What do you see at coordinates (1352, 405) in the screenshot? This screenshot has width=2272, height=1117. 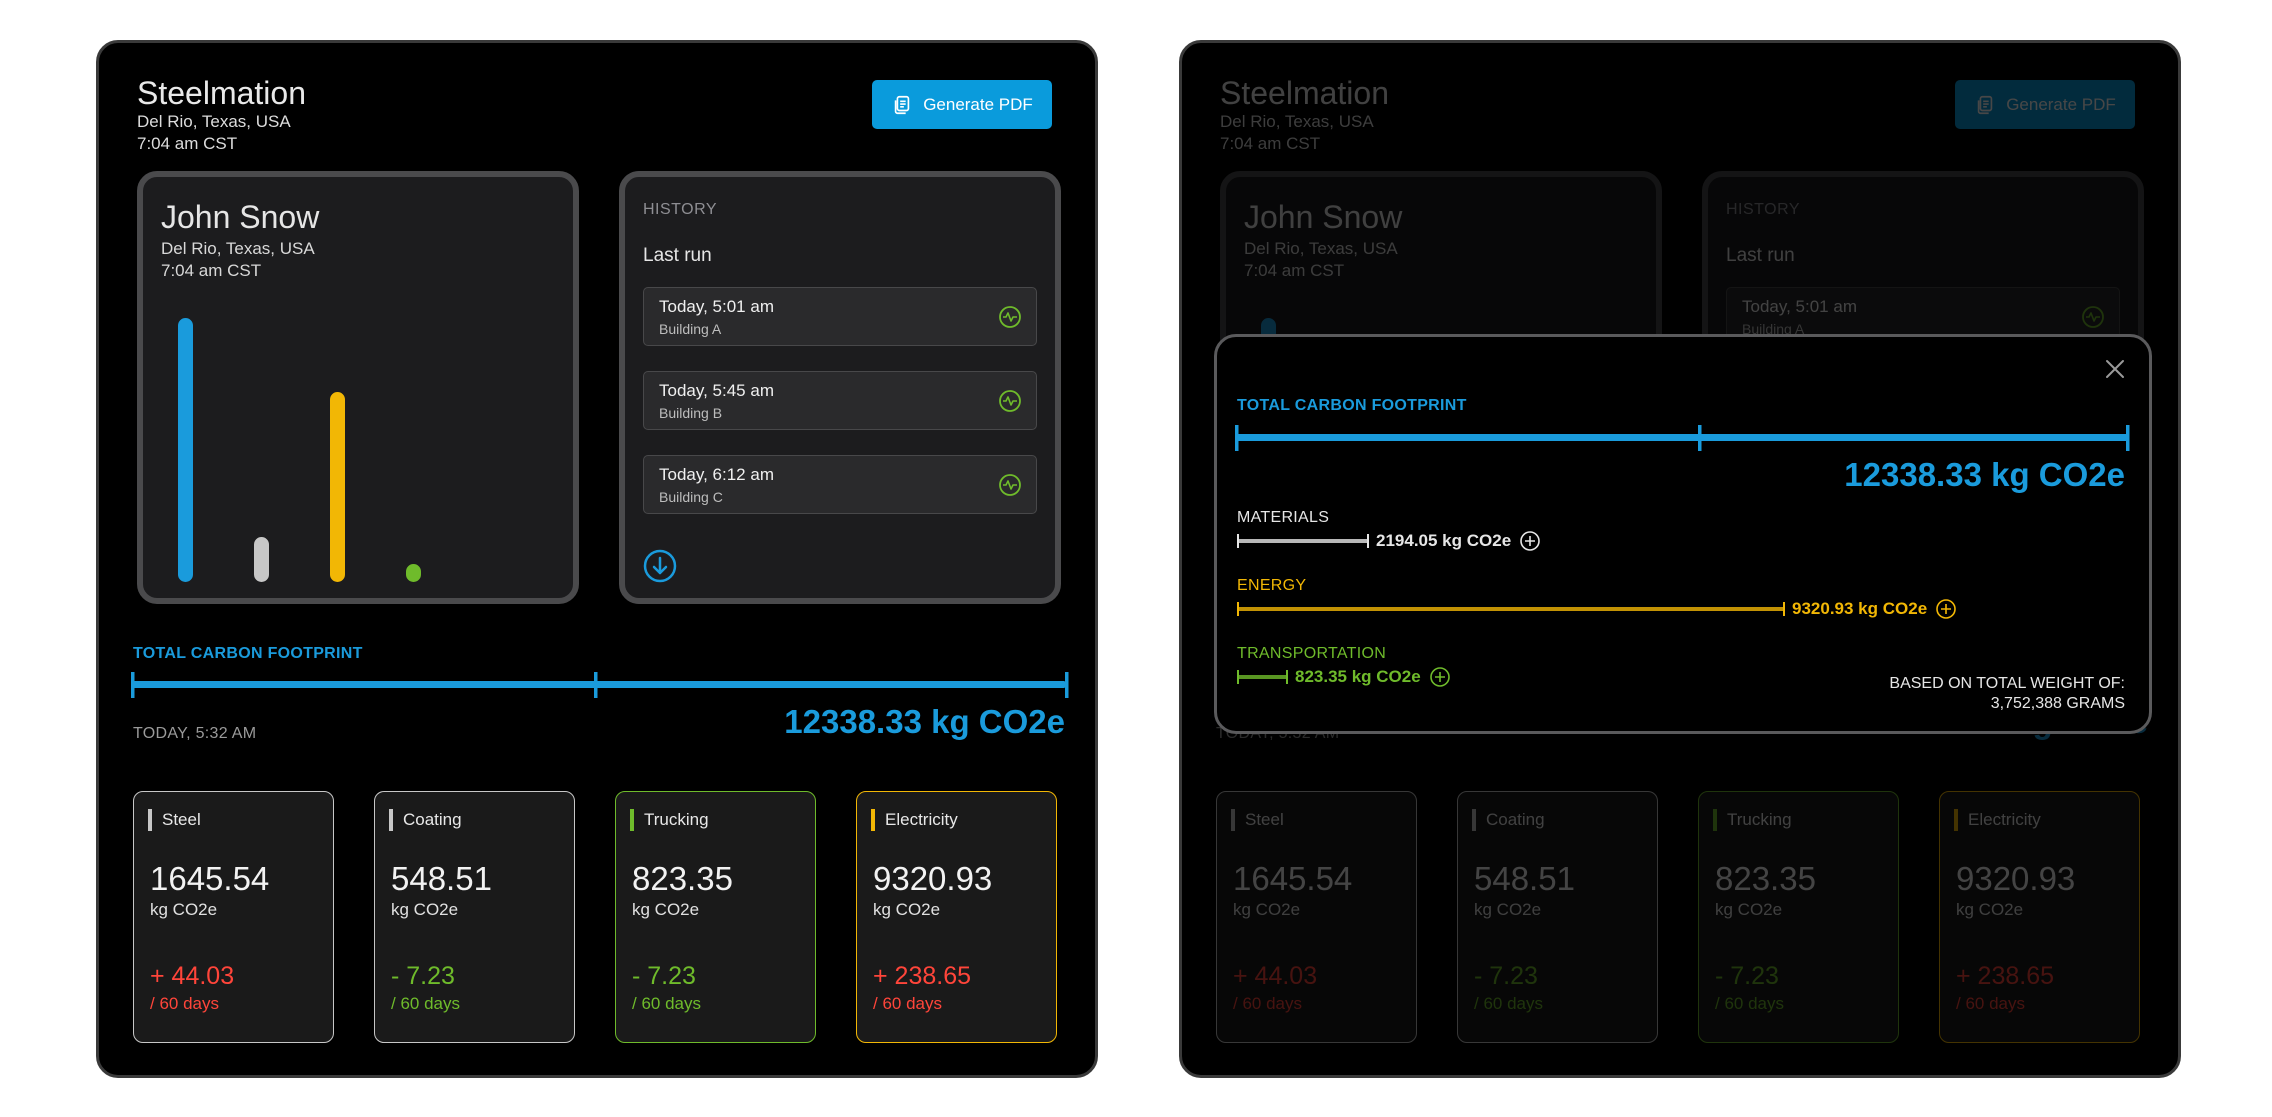 I see `modal-footprint-label: TOTAL CARBON FOOTPRINT` at bounding box center [1352, 405].